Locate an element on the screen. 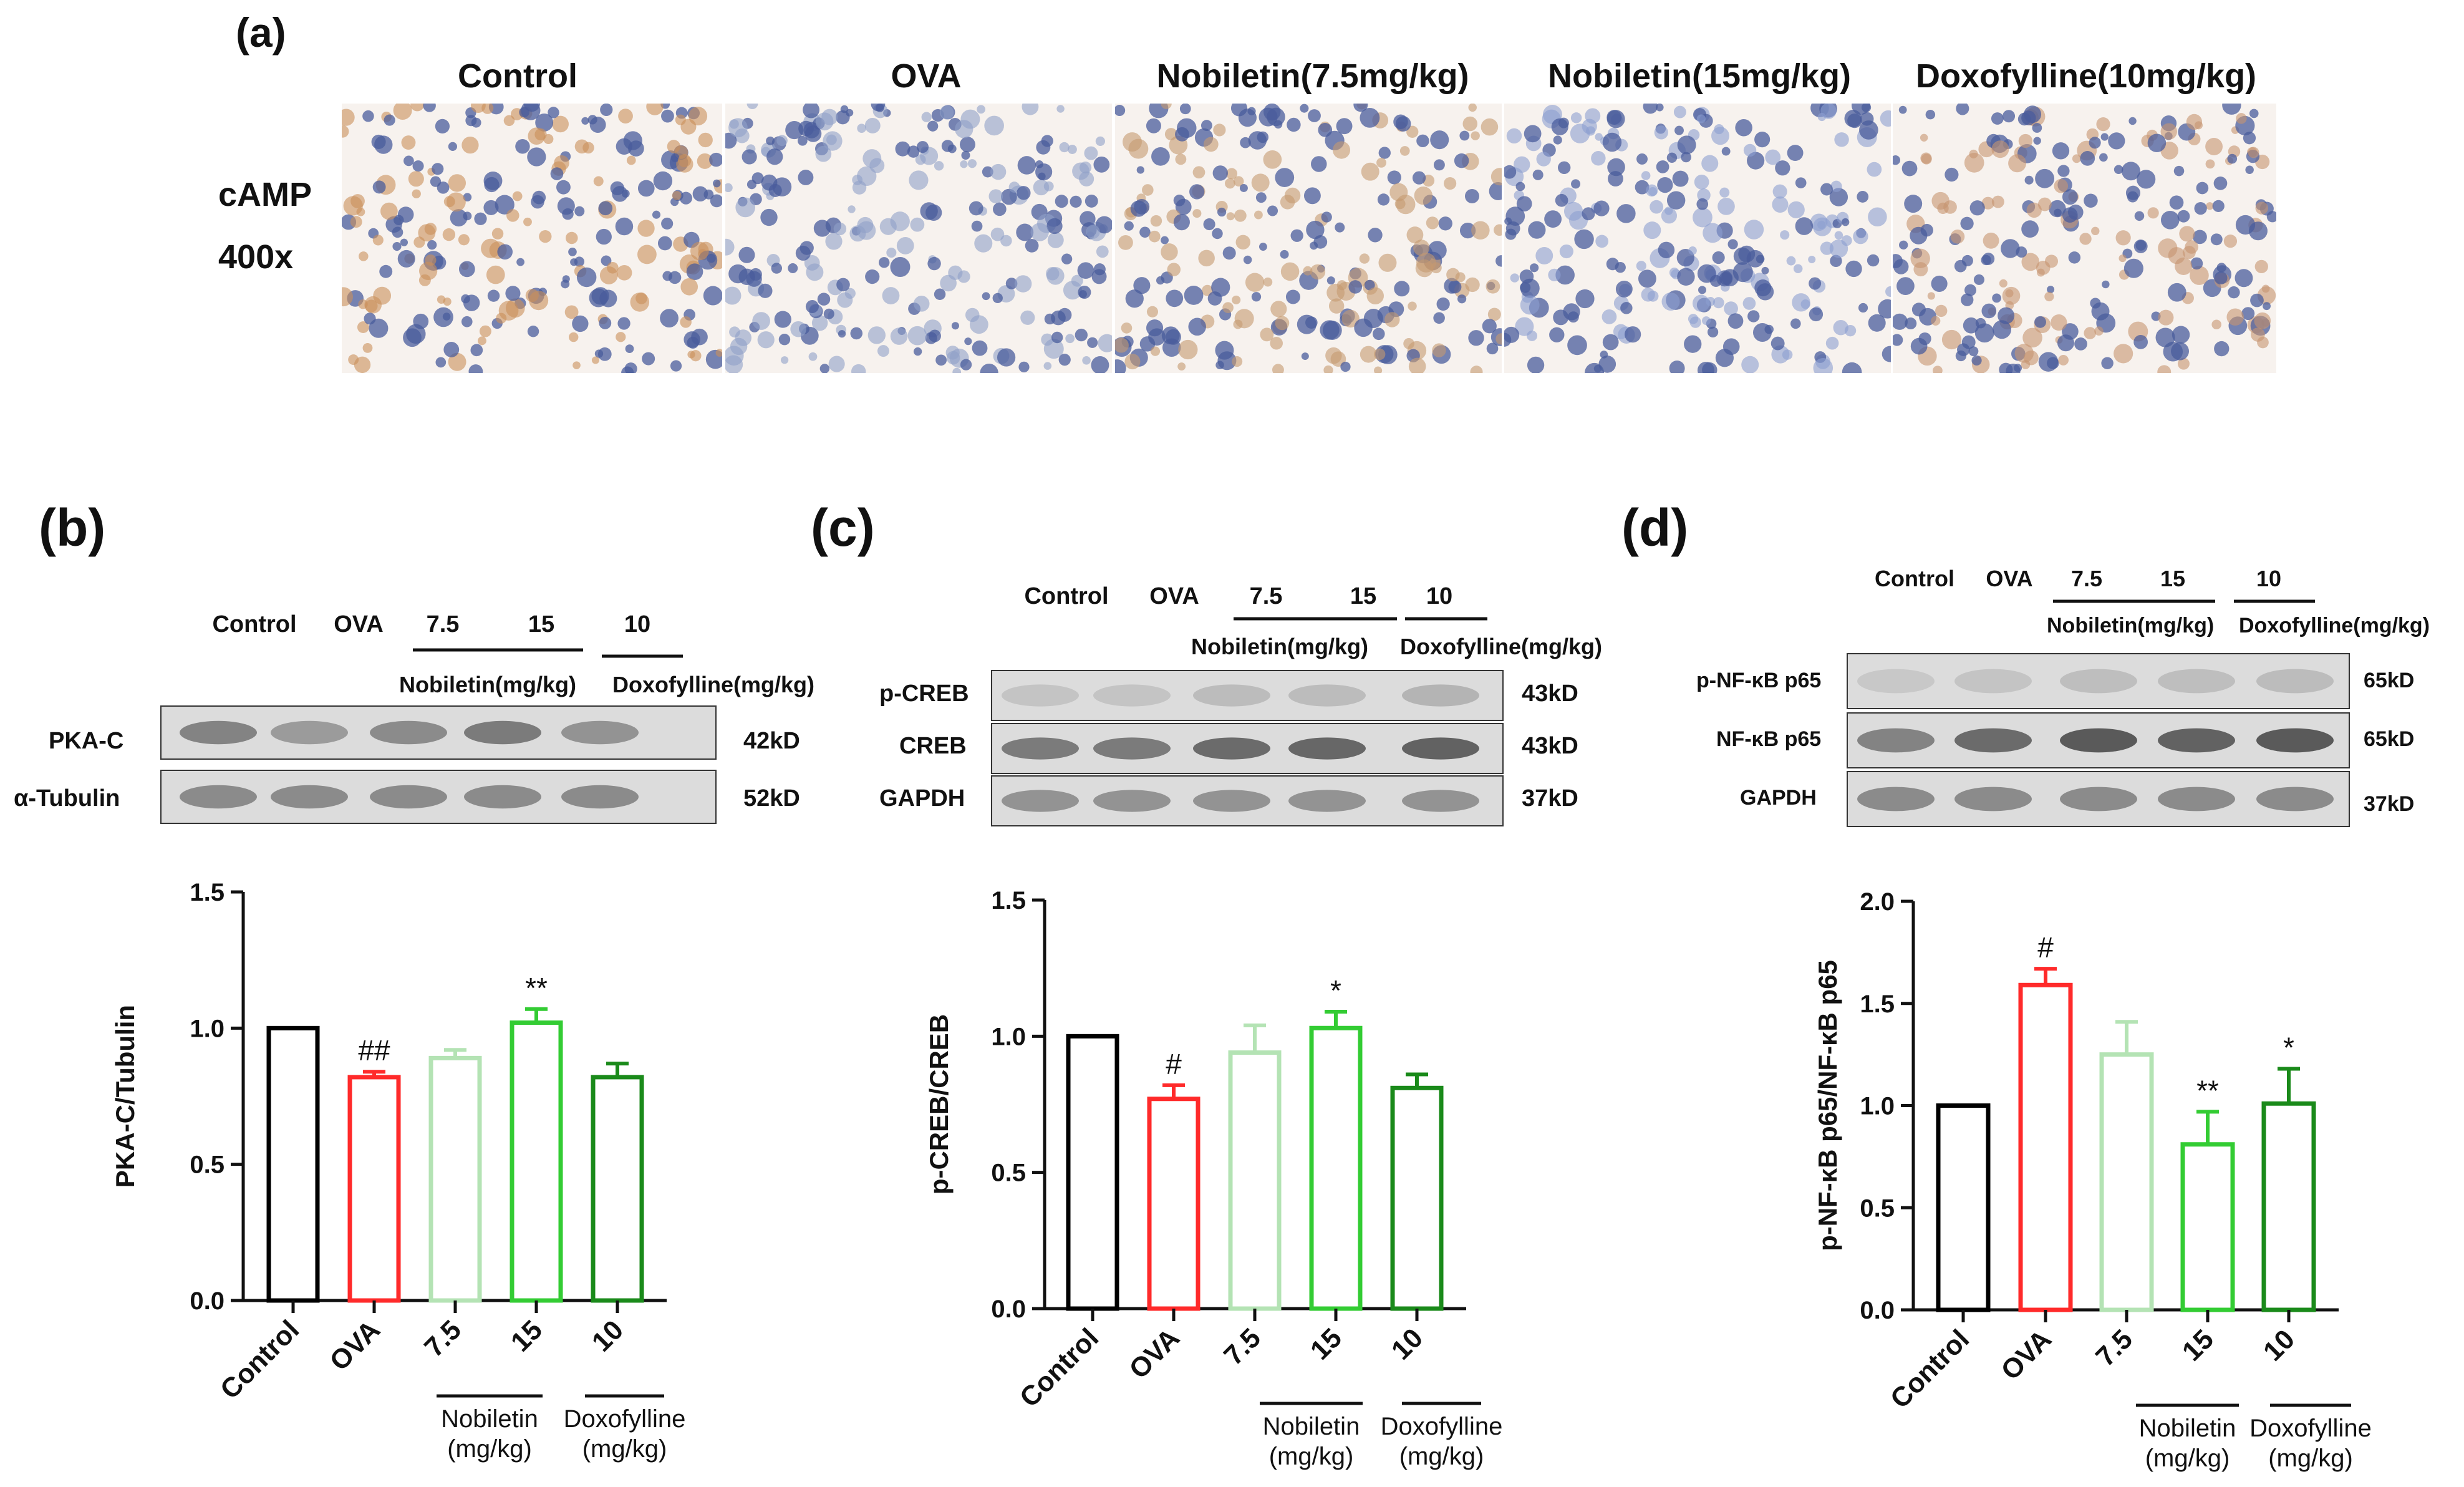 The image size is (2464, 1487). significance-mark: * is located at coordinates (1335, 990).